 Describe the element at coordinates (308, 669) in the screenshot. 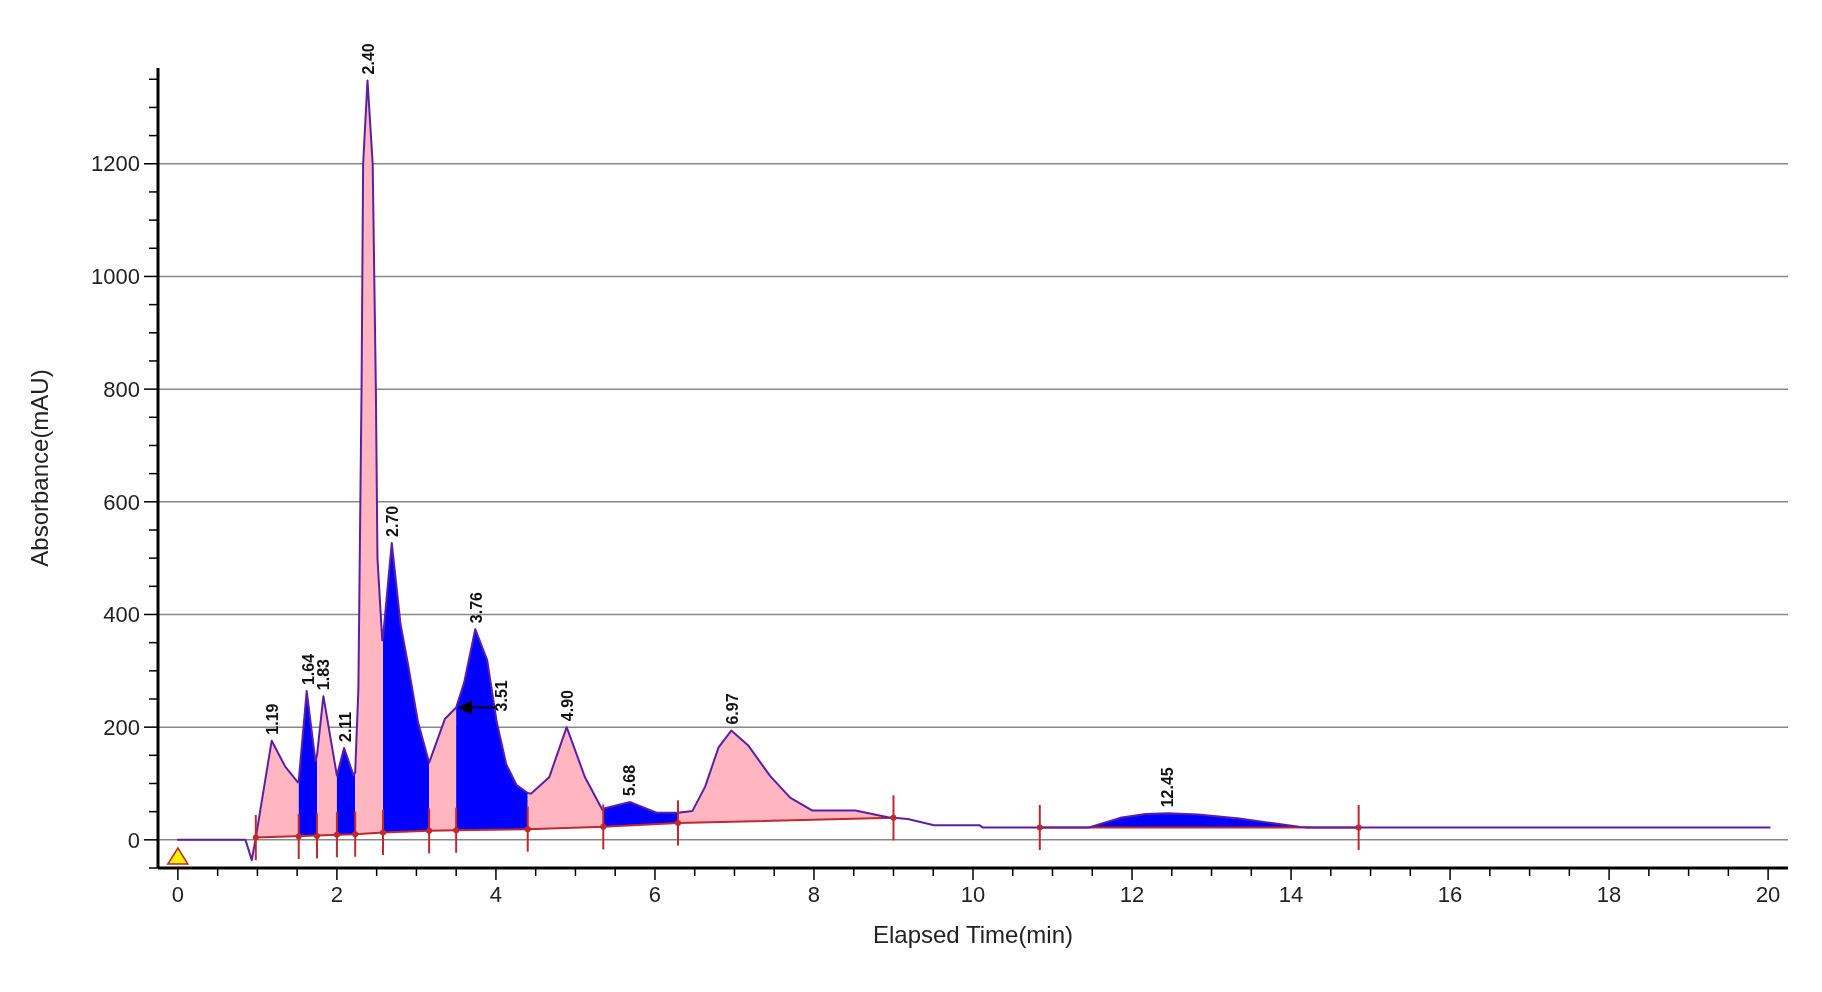

I see `annotation: 1.64` at that location.